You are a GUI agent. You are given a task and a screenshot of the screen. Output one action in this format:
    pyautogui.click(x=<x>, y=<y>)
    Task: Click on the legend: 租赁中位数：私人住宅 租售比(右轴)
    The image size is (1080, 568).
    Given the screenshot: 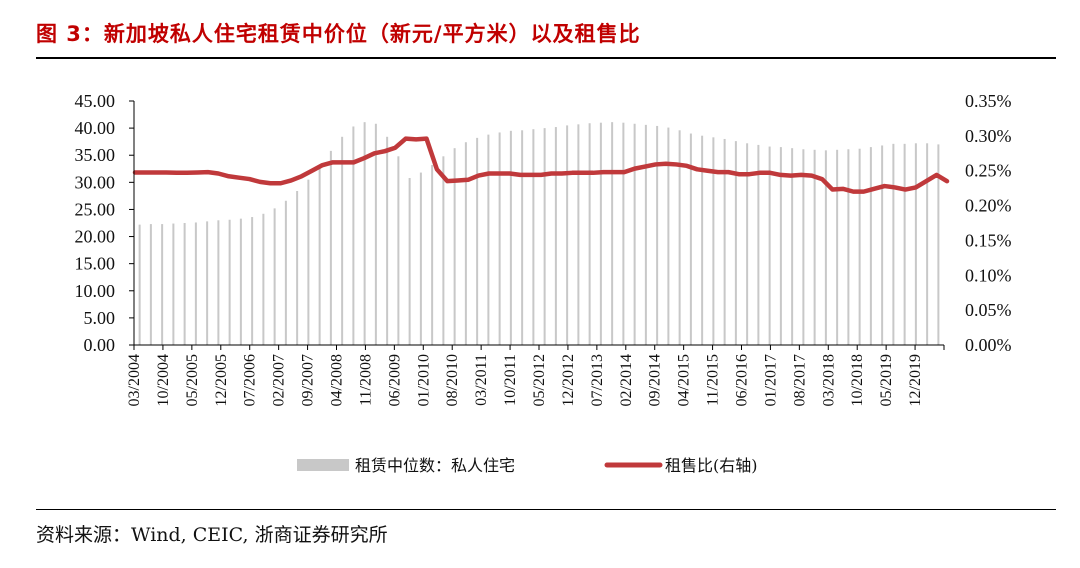 What is the action you would take?
    pyautogui.click(x=527, y=465)
    